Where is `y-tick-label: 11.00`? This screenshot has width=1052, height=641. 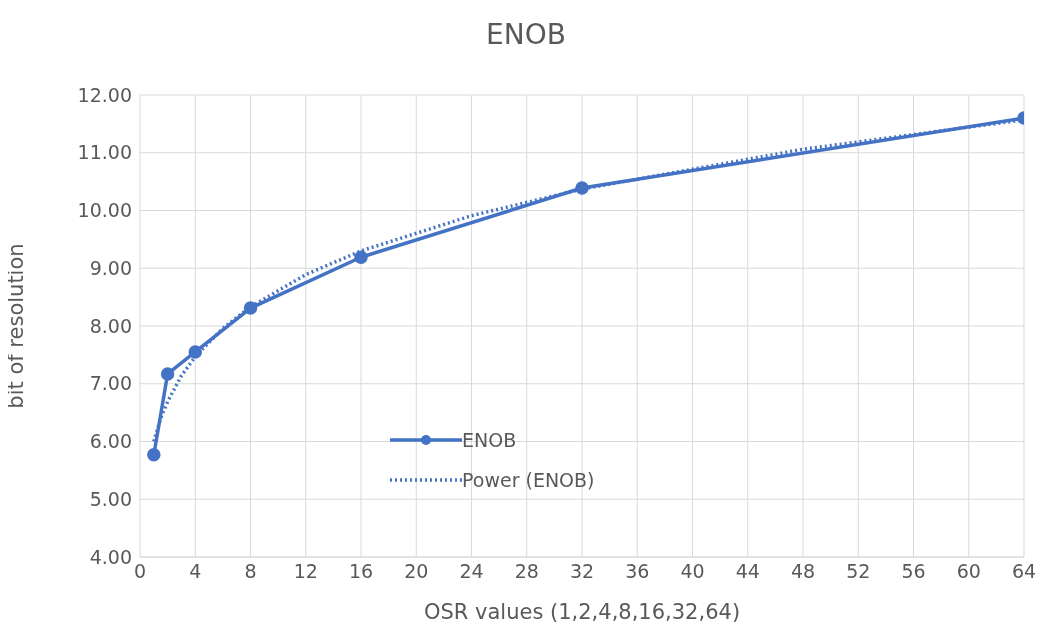 y-tick-label: 11.00 is located at coordinates (104, 152).